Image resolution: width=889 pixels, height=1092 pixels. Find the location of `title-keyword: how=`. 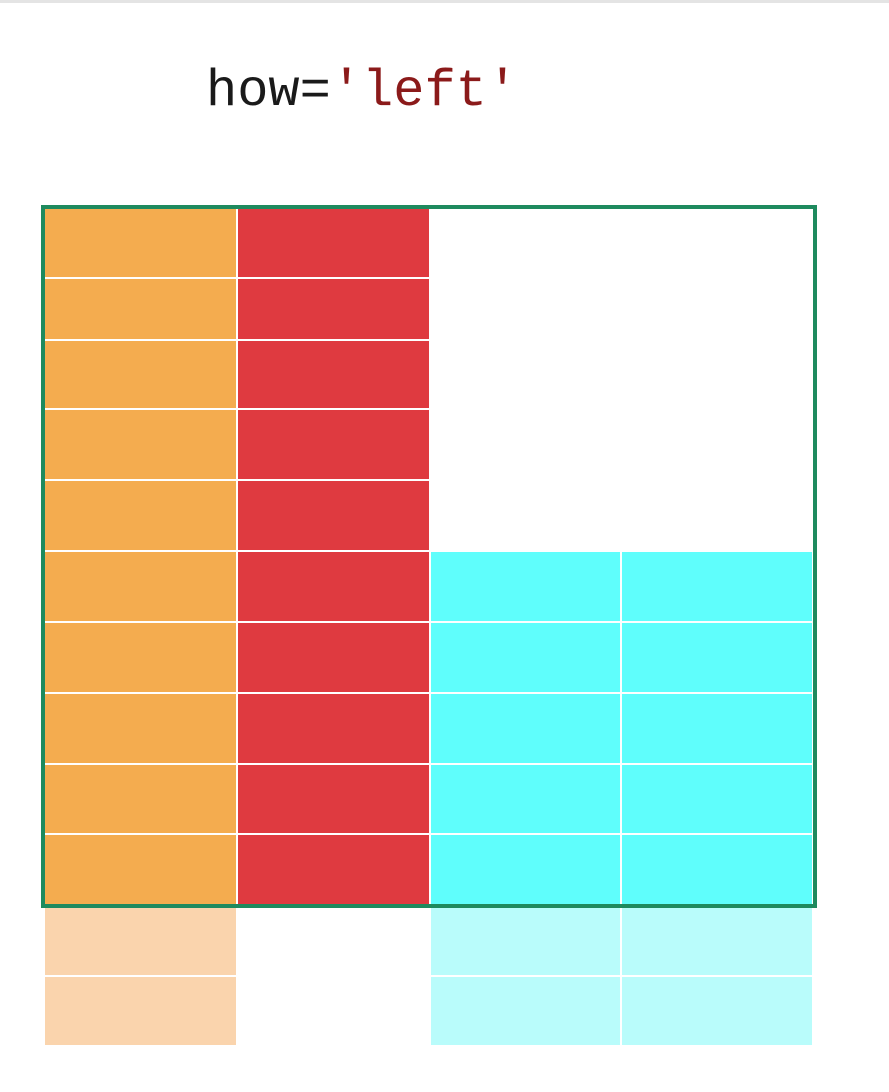

title-keyword: how= is located at coordinates (268, 91).